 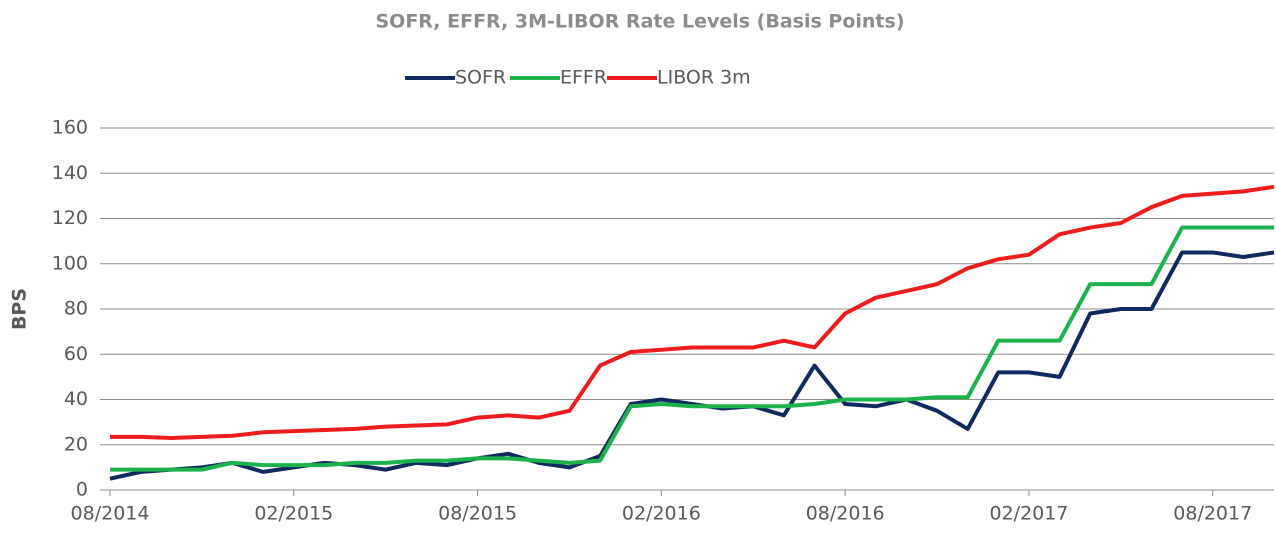 I want to click on legend-label: SOFR, so click(x=480, y=78).